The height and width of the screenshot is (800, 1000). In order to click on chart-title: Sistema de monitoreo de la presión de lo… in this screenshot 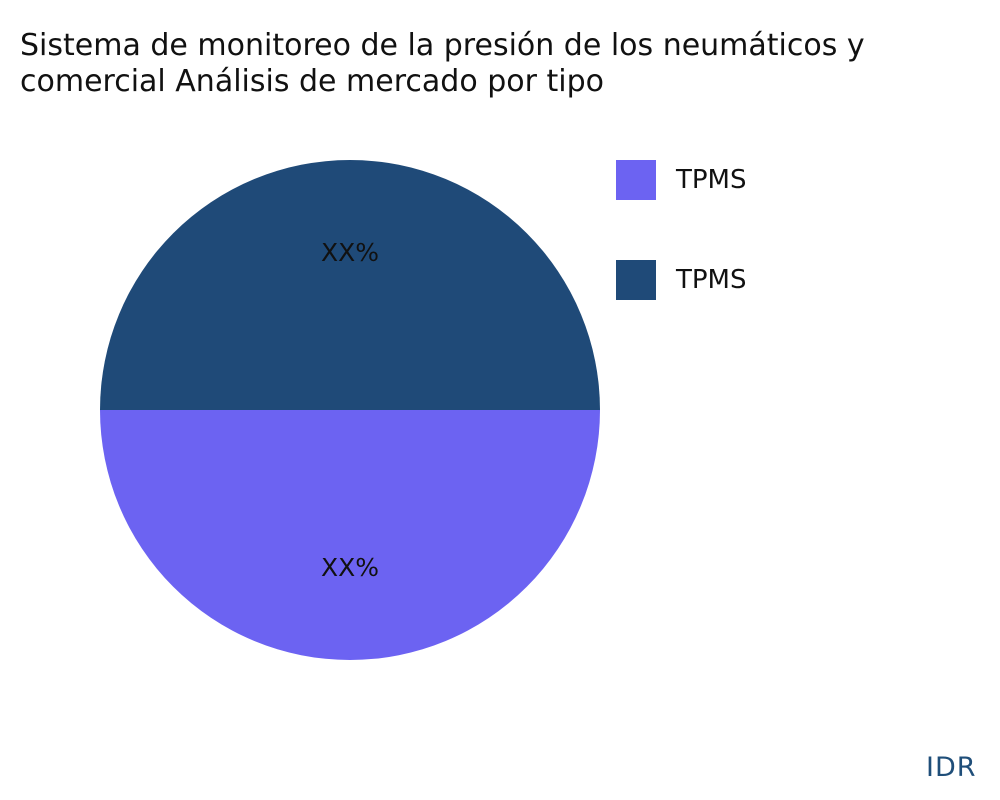, I will do `click(510, 64)`.